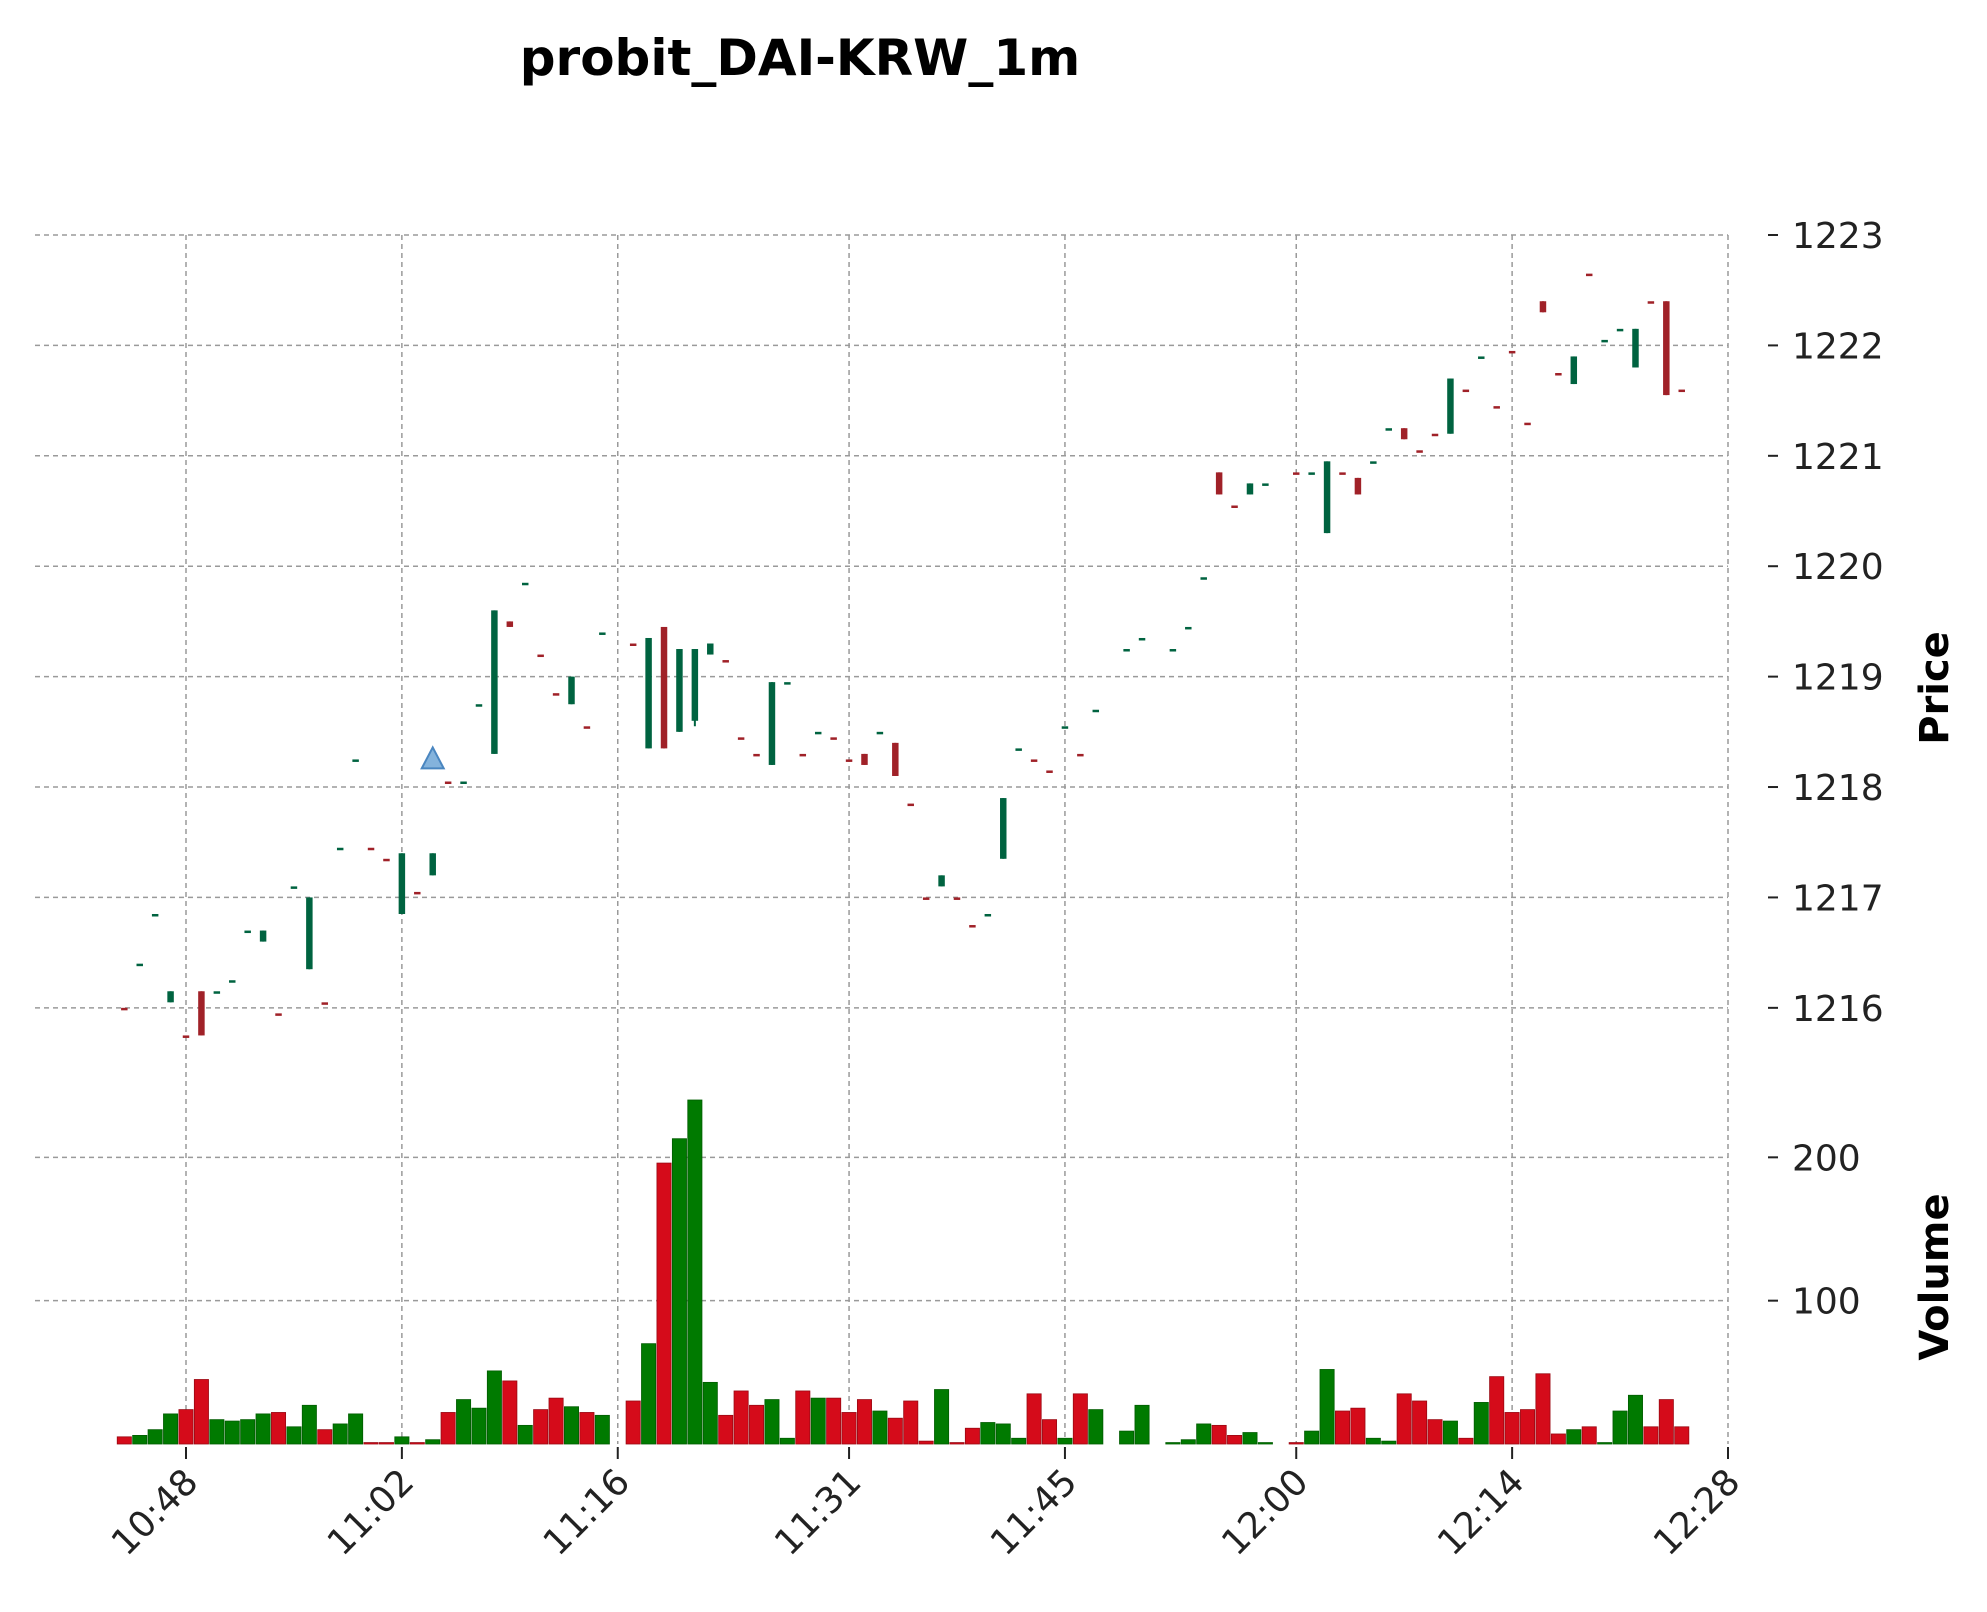  Describe the element at coordinates (371, 1512) in the screenshot. I see `x-tick-label: 11:02` at that location.